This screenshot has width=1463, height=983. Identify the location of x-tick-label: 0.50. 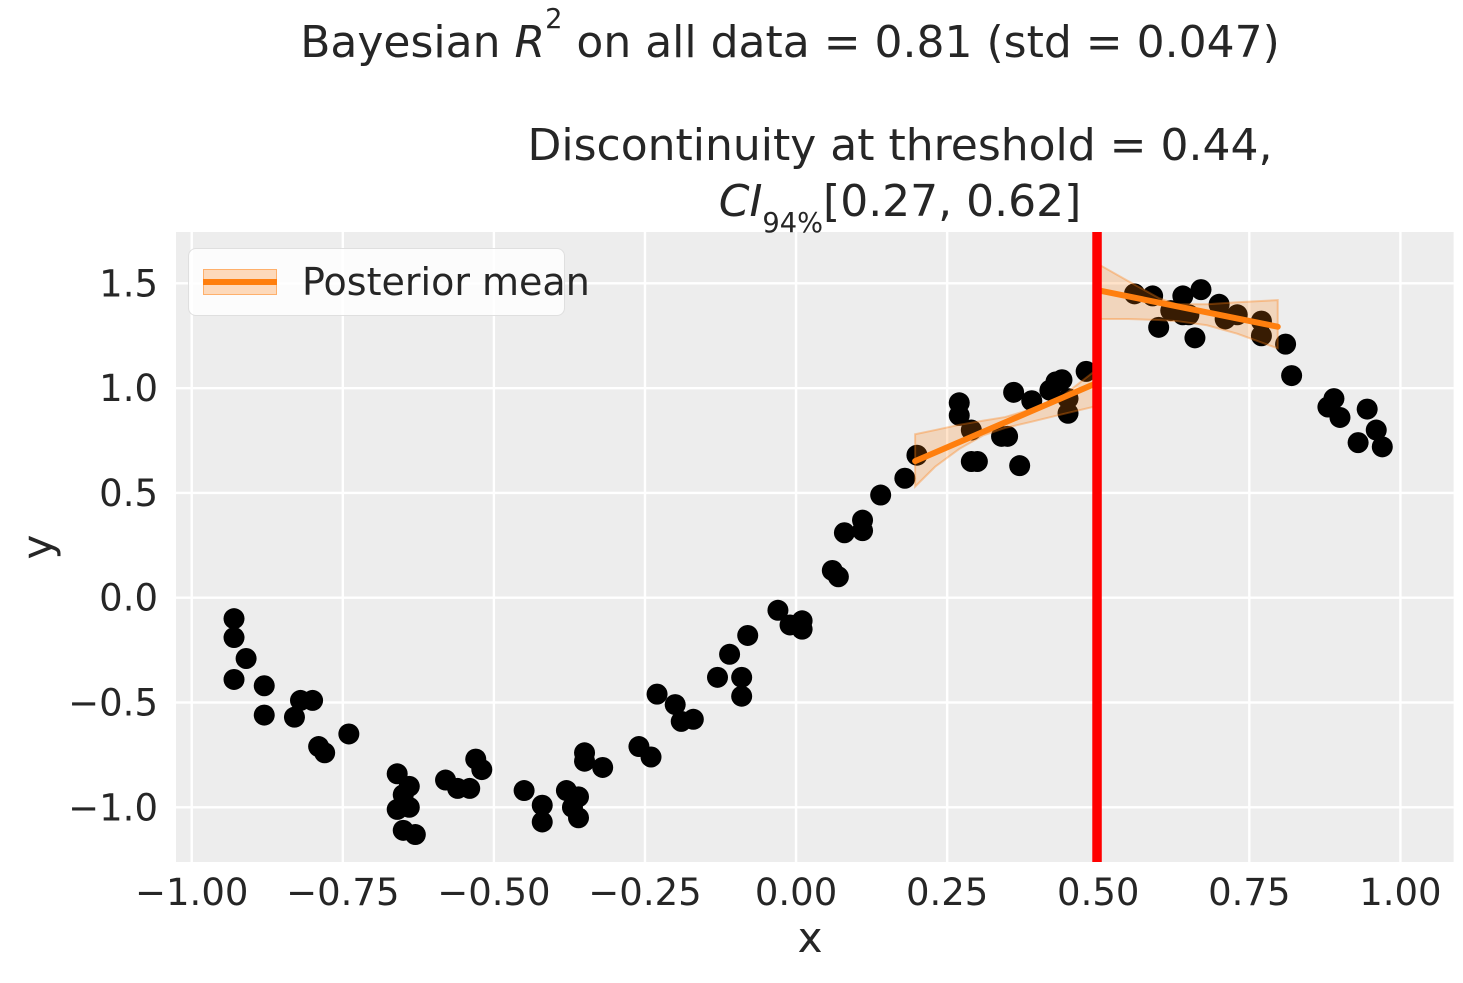
(1098, 892).